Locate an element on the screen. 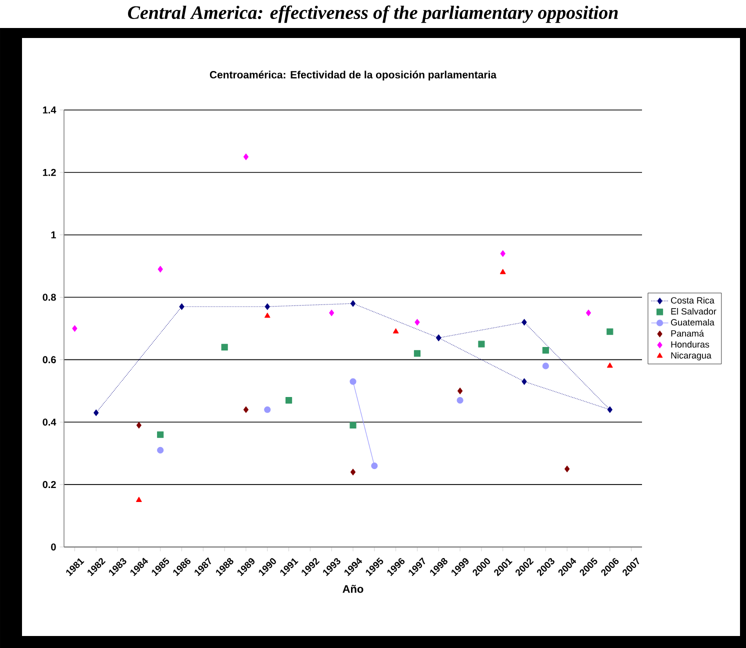 This screenshot has width=746, height=648. y-tick-label: 1.4 is located at coordinates (49, 110).